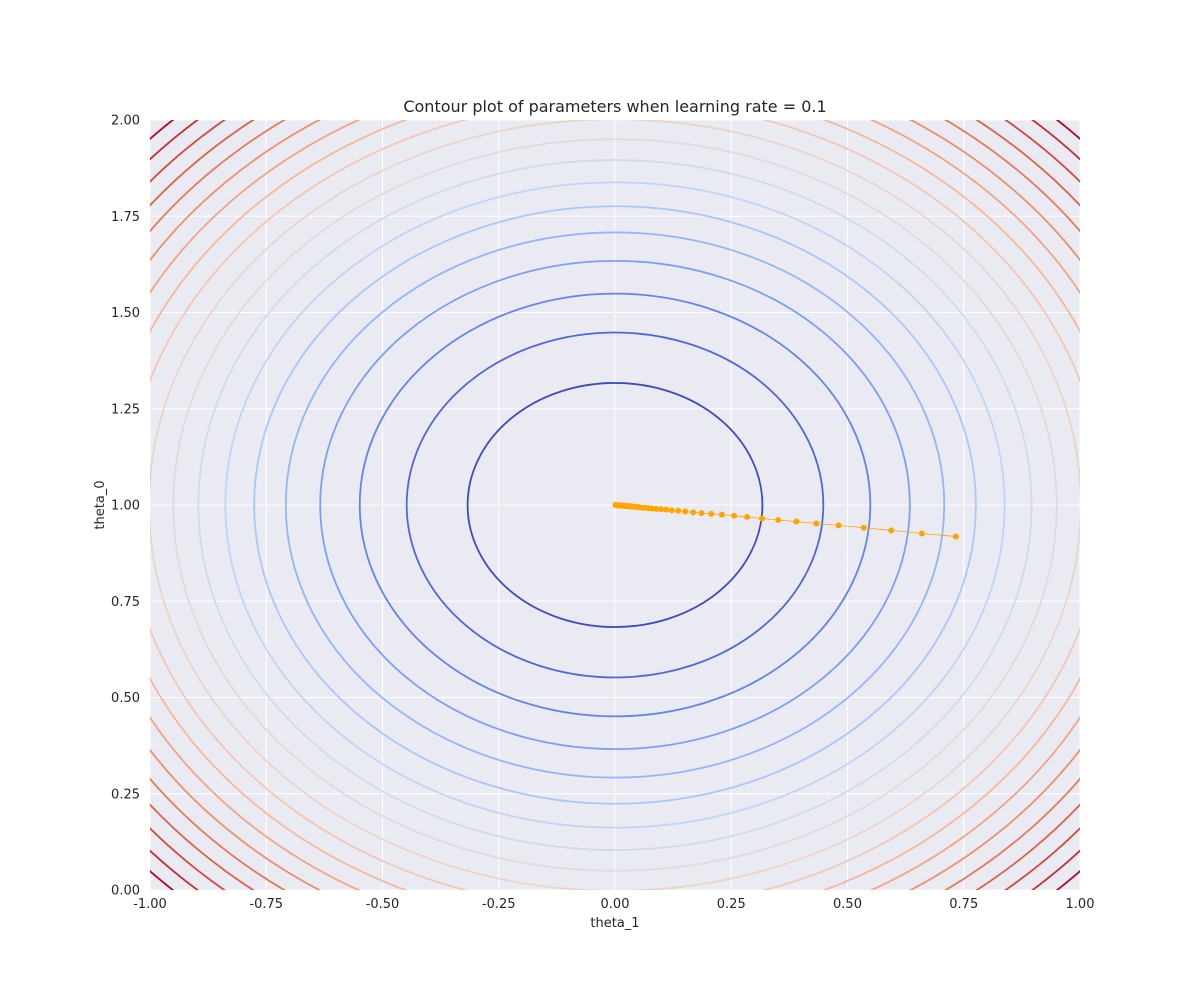 The width and height of the screenshot is (1200, 1000). Describe the element at coordinates (963, 904) in the screenshot. I see `x-tick-label: 0.75` at that location.